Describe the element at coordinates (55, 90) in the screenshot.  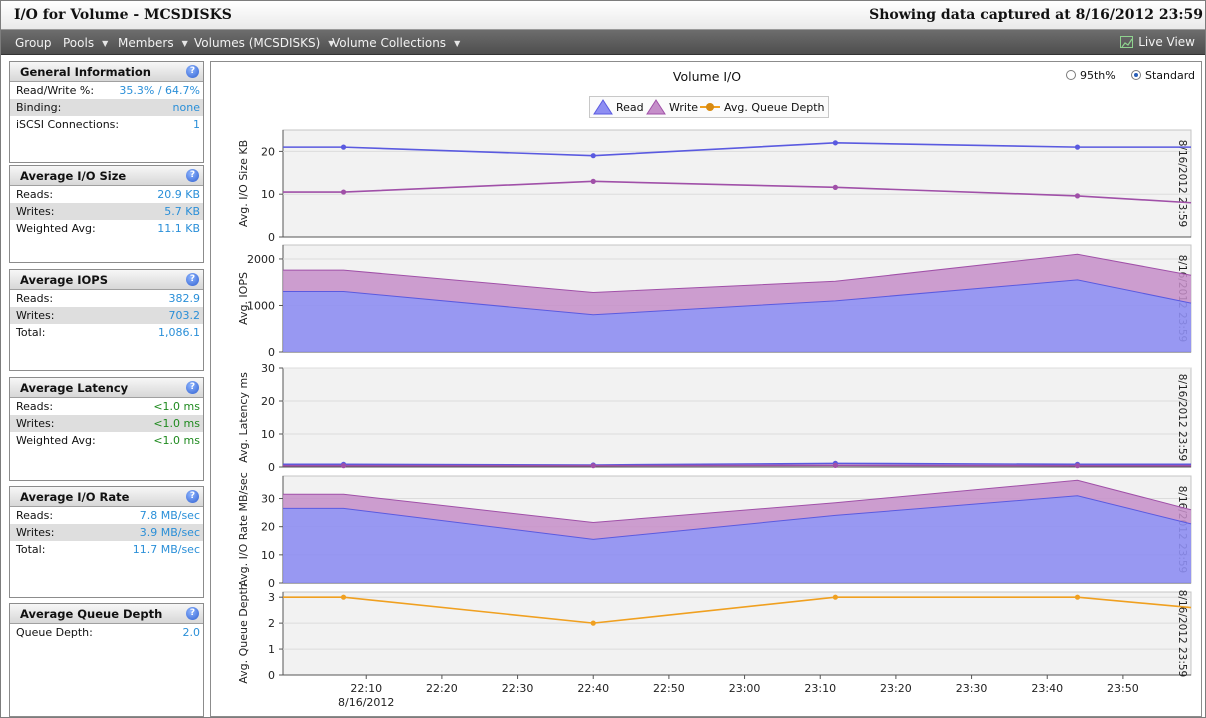
I see `stat-label: Read/Write %:` at that location.